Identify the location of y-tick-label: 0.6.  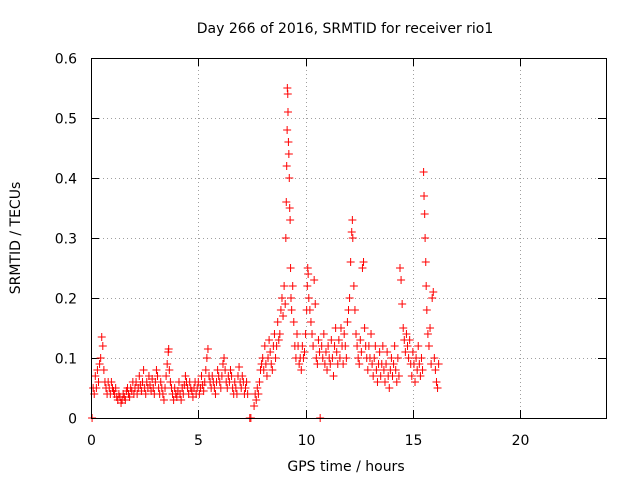
(66, 60).